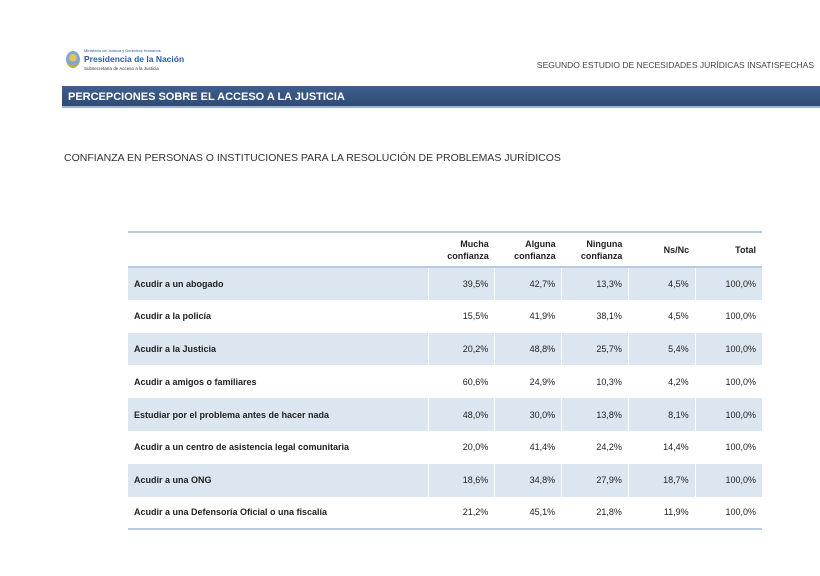 This screenshot has height=576, width=820. I want to click on table-cell: 25,7%, so click(595, 349).